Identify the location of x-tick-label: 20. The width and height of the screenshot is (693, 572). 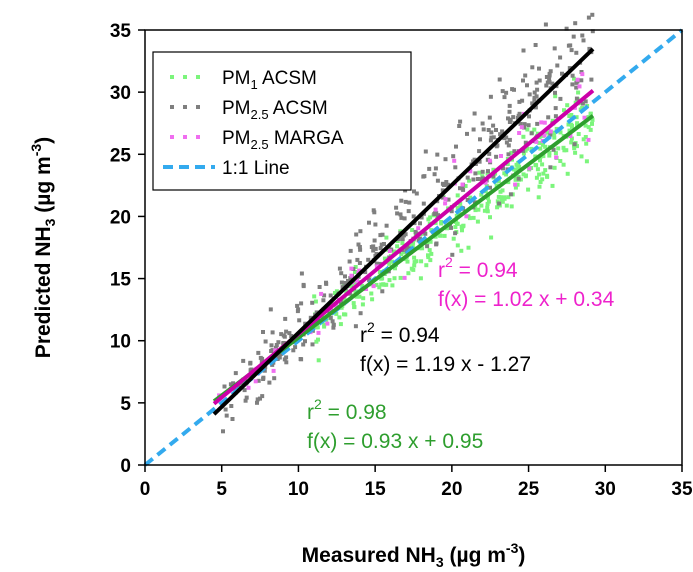
(451, 489).